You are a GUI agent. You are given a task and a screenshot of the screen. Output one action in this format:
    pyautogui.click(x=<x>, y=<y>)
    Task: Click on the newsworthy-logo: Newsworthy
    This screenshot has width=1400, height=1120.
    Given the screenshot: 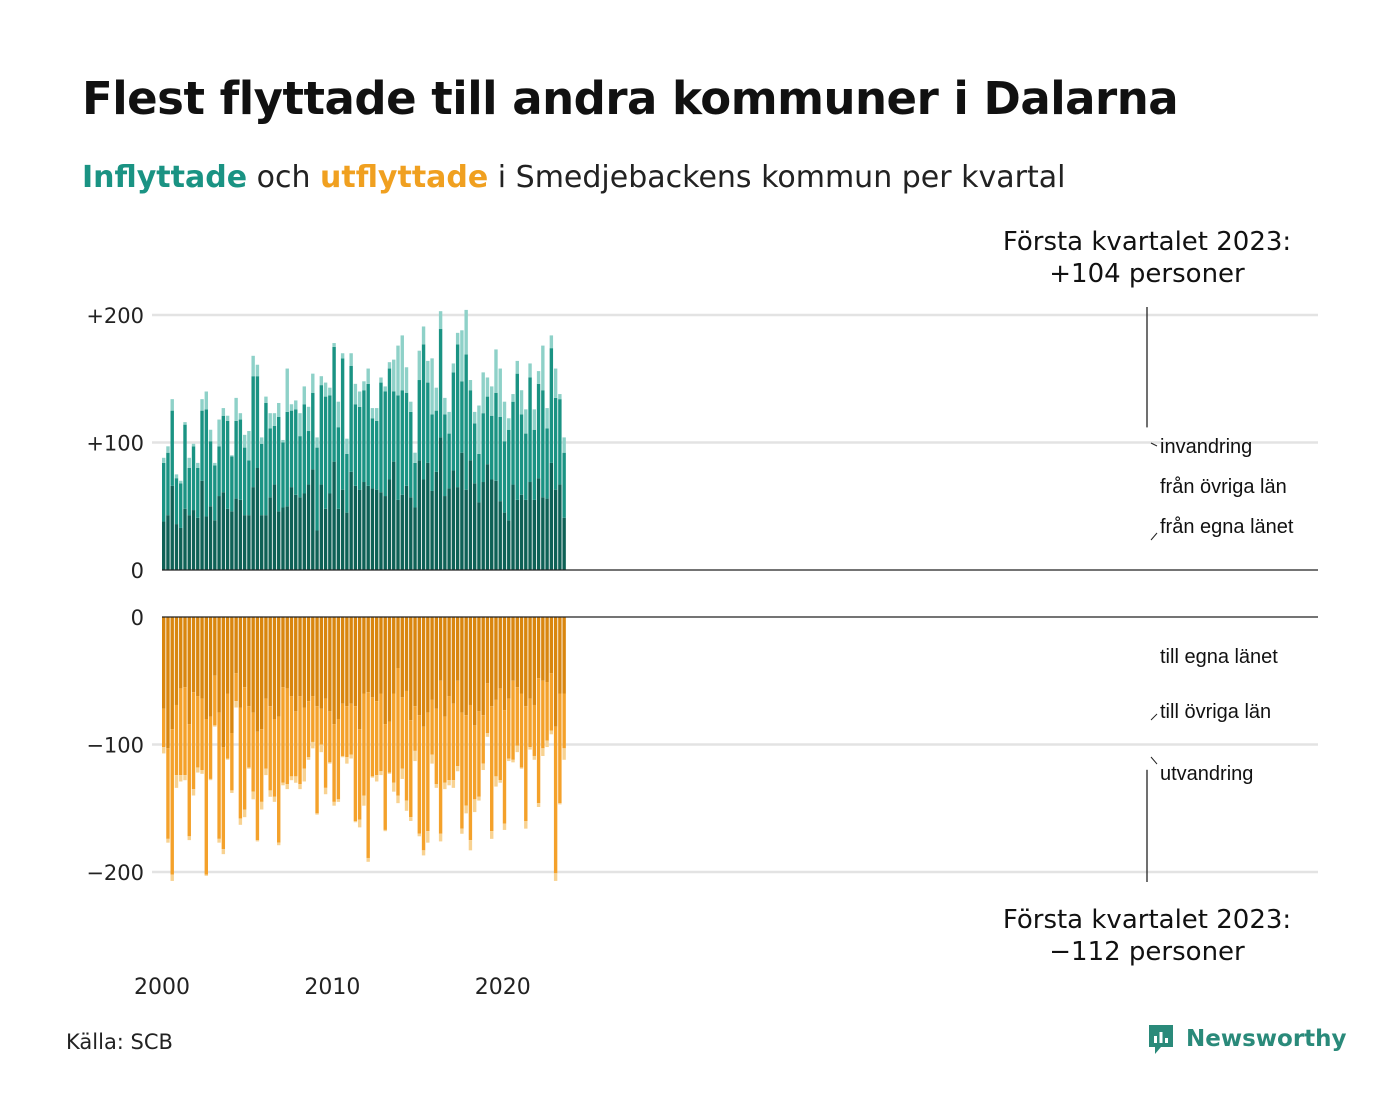 What is the action you would take?
    pyautogui.click(x=1246, y=1039)
    